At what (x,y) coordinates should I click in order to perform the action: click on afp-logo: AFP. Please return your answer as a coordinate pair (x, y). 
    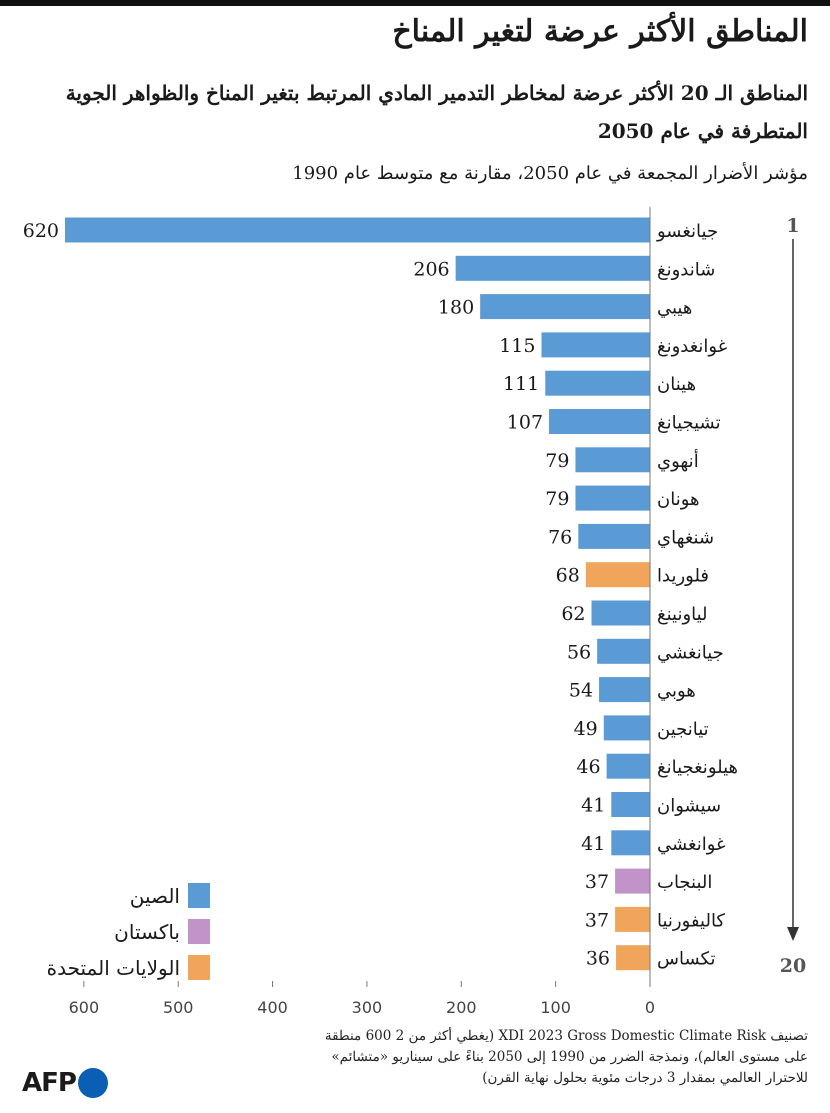
    Looking at the image, I should click on (65, 1083).